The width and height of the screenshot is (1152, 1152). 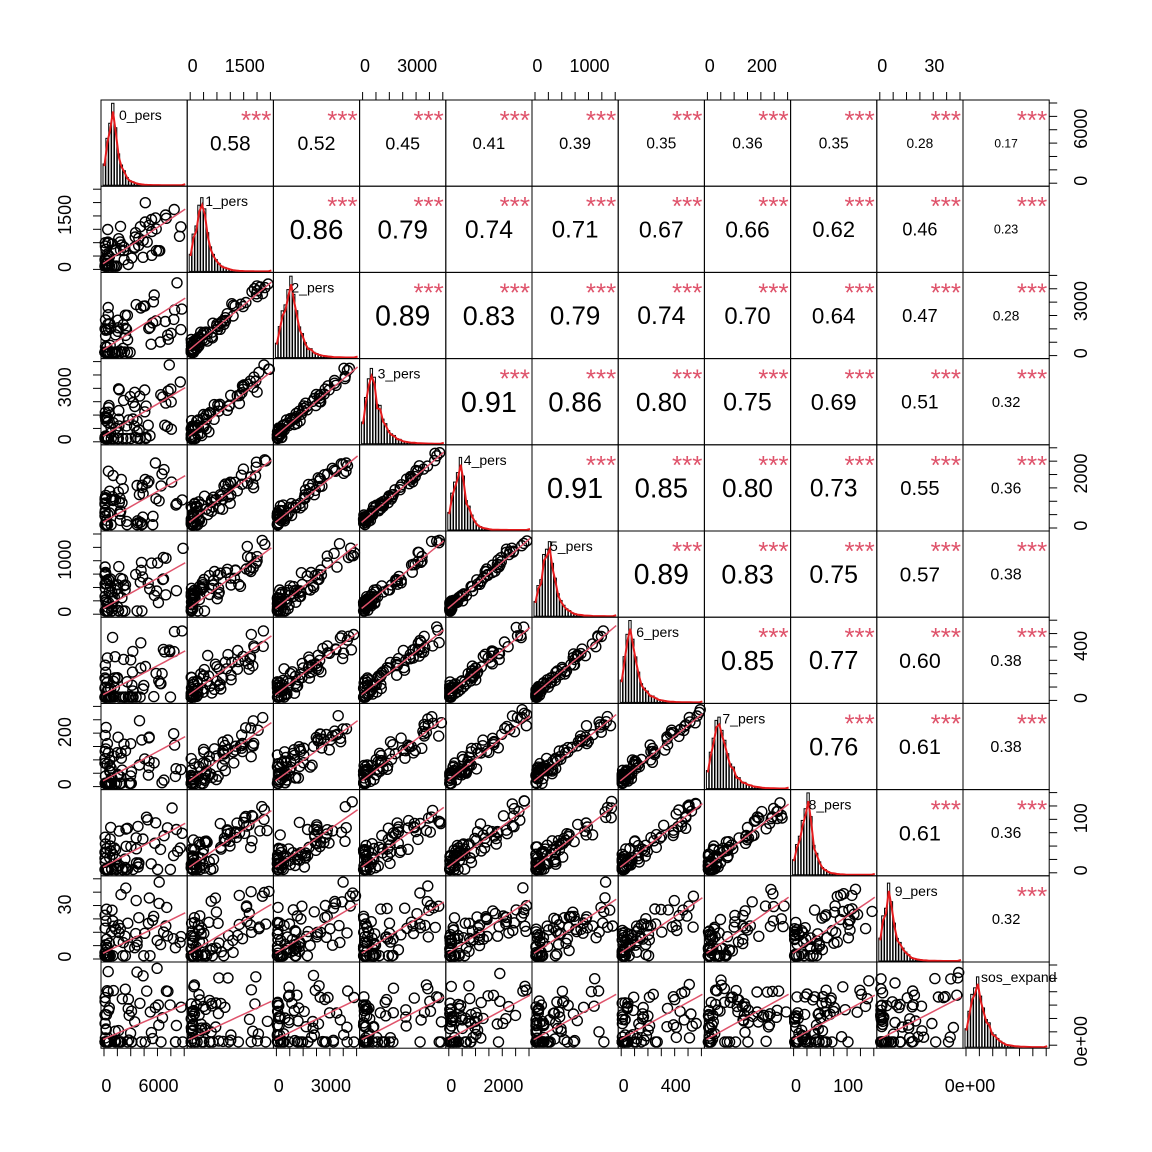 What do you see at coordinates (317, 144) in the screenshot?
I see `correlation-value: 0.52` at bounding box center [317, 144].